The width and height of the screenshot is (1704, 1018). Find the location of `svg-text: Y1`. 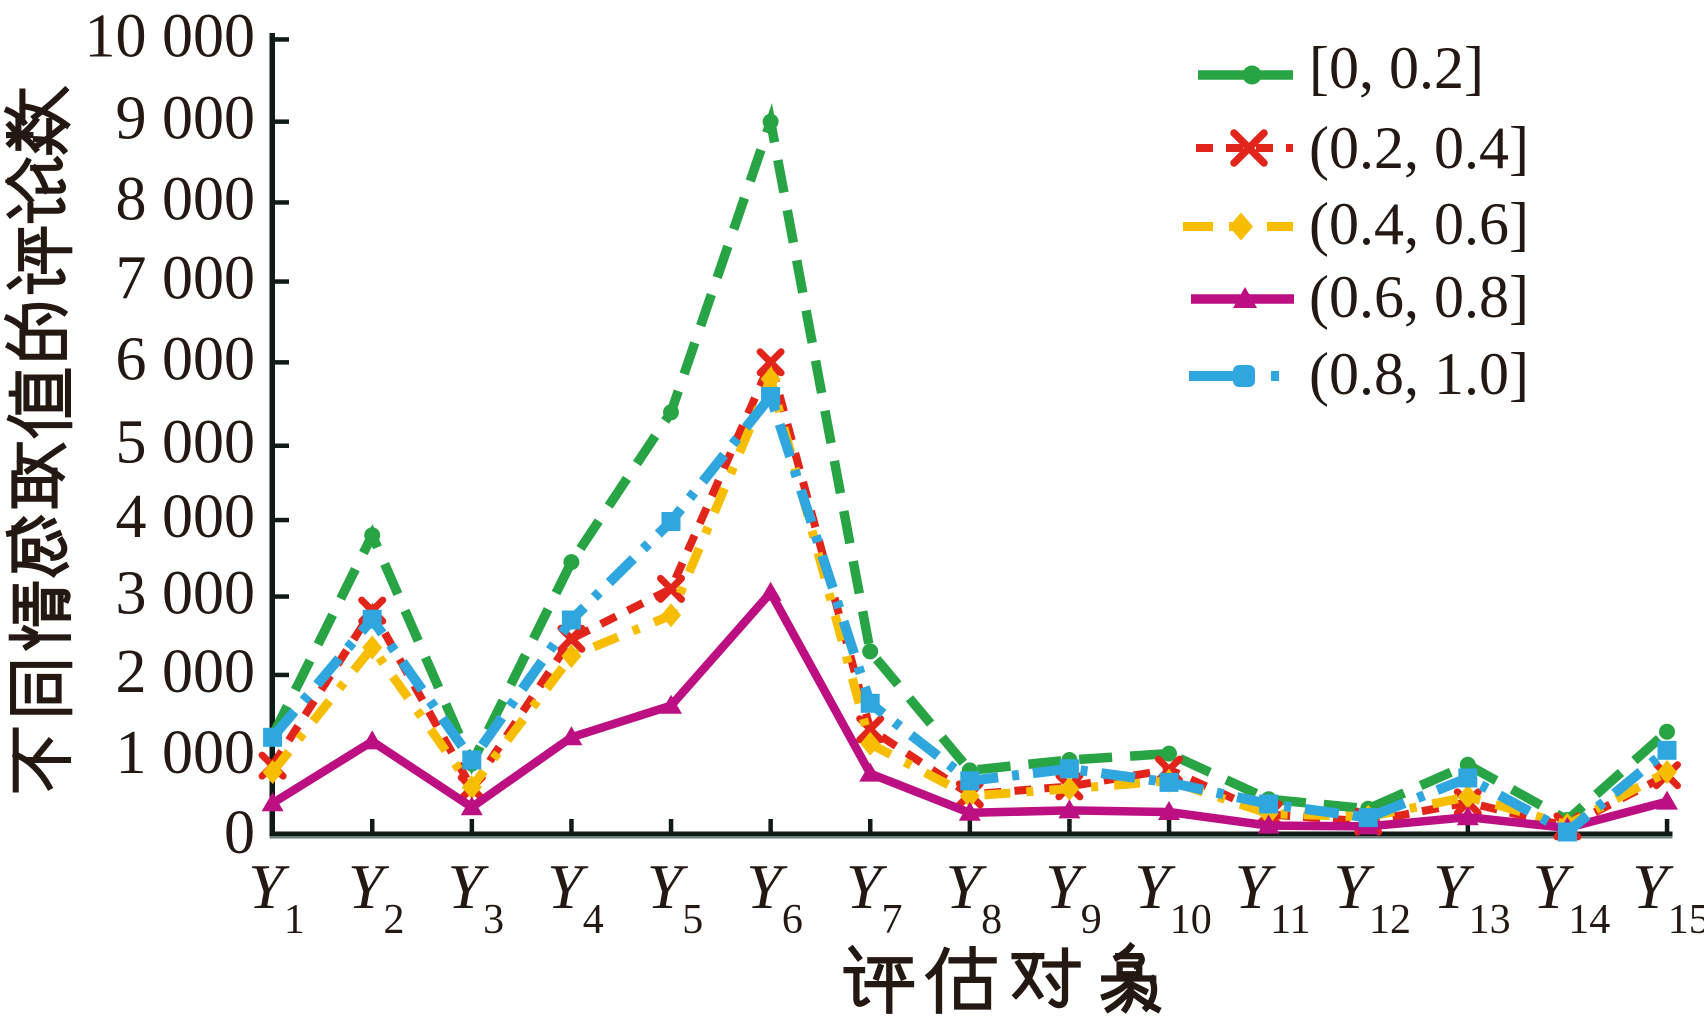

svg-text: Y1 is located at coordinates (276, 897).